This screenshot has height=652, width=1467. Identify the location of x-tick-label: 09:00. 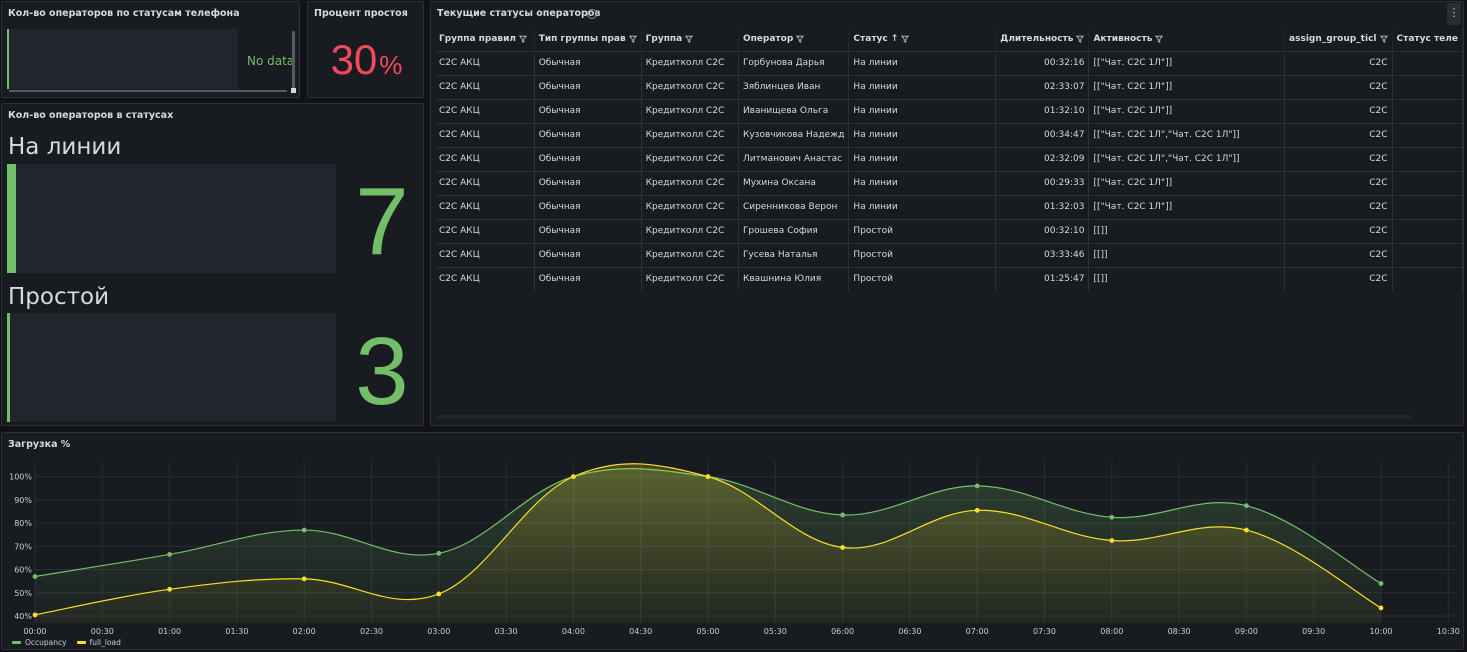
(1246, 631).